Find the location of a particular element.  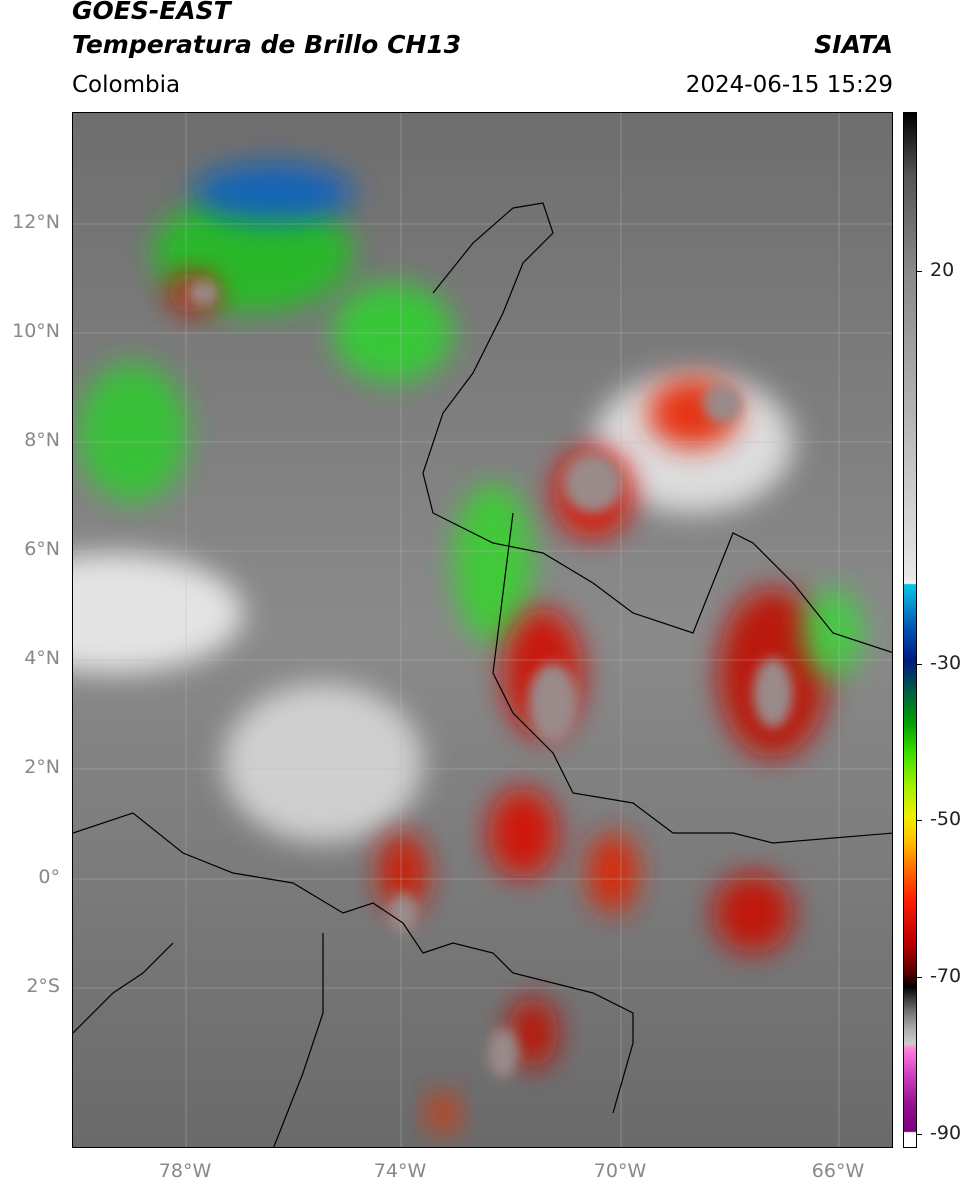

colorbar-tick-label: -50 is located at coordinates (946, 819).